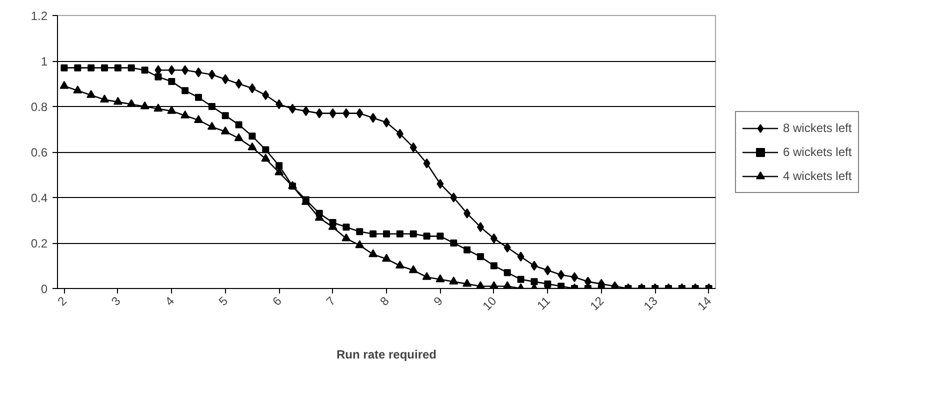  What do you see at coordinates (490, 304) in the screenshot?
I see `x-tick-label: 10` at bounding box center [490, 304].